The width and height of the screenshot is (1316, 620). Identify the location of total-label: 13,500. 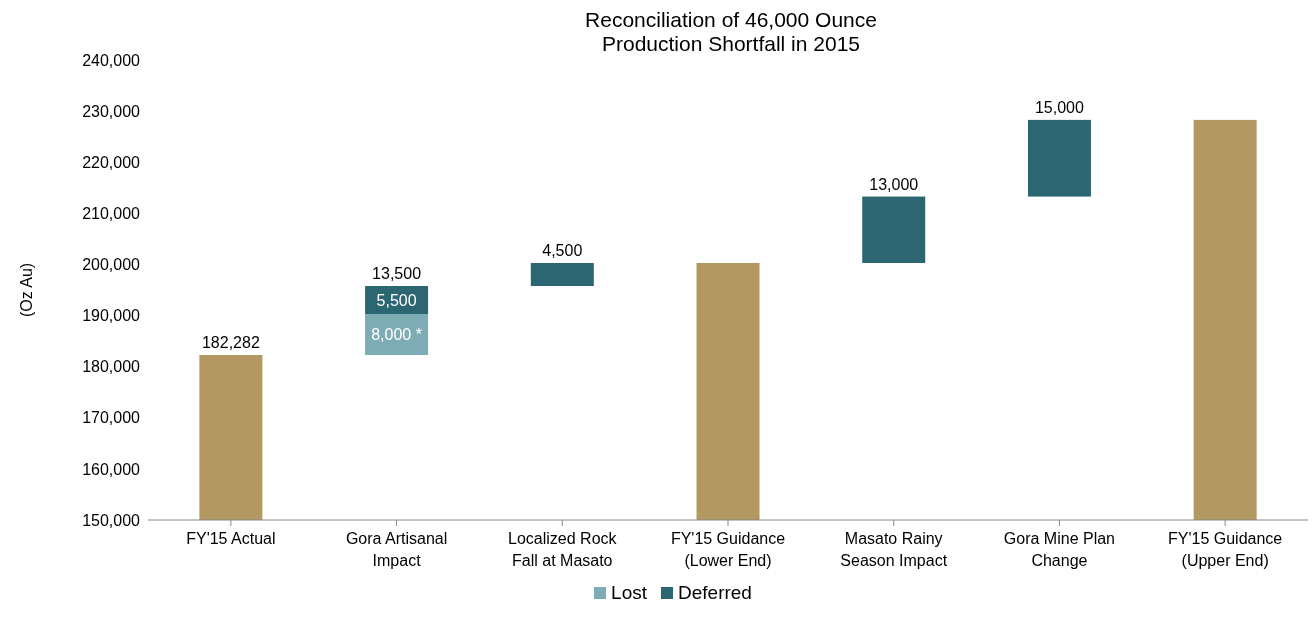
(397, 273).